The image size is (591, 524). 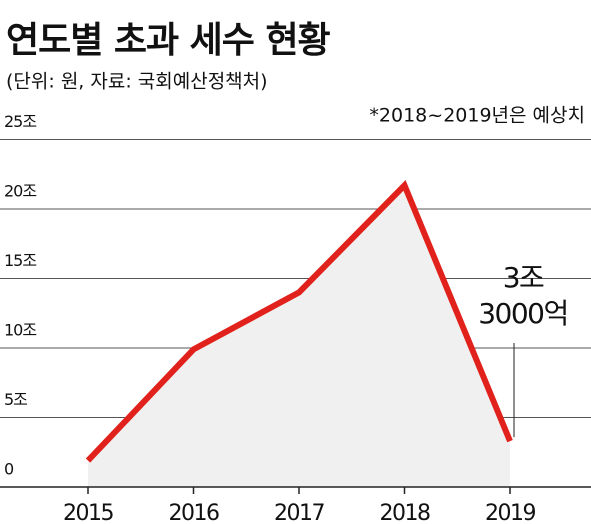 I want to click on x-tick-label: 2018, so click(x=405, y=512).